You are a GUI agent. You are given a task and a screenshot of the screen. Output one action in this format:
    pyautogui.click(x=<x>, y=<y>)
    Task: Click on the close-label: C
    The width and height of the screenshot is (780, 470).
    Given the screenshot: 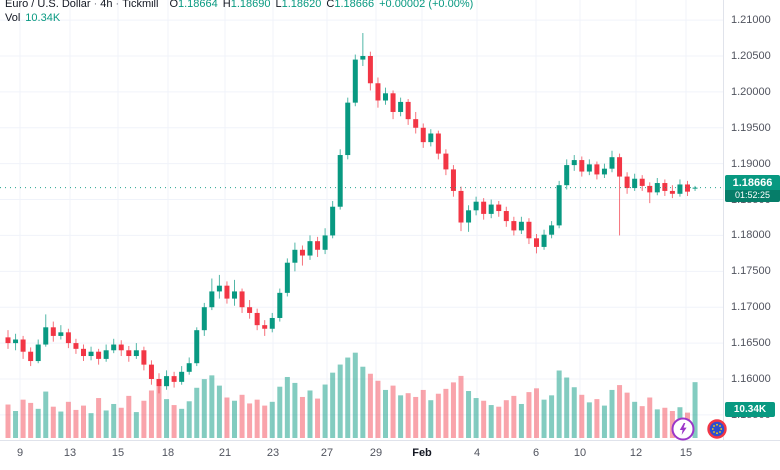 What is the action you would take?
    pyautogui.click(x=330, y=5)
    